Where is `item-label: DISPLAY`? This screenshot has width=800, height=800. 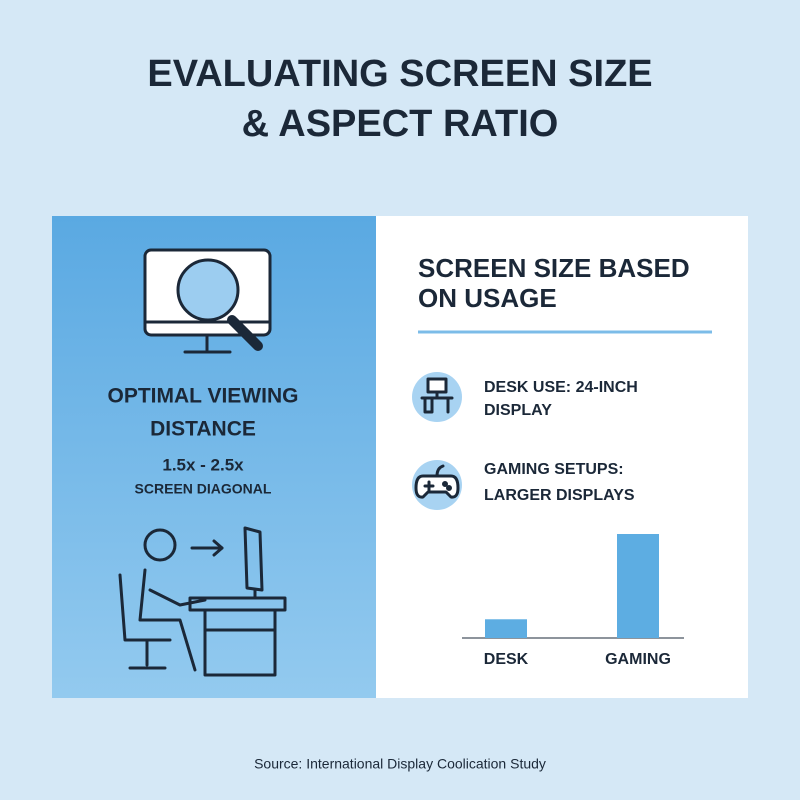
item-label: DISPLAY is located at coordinates (518, 410).